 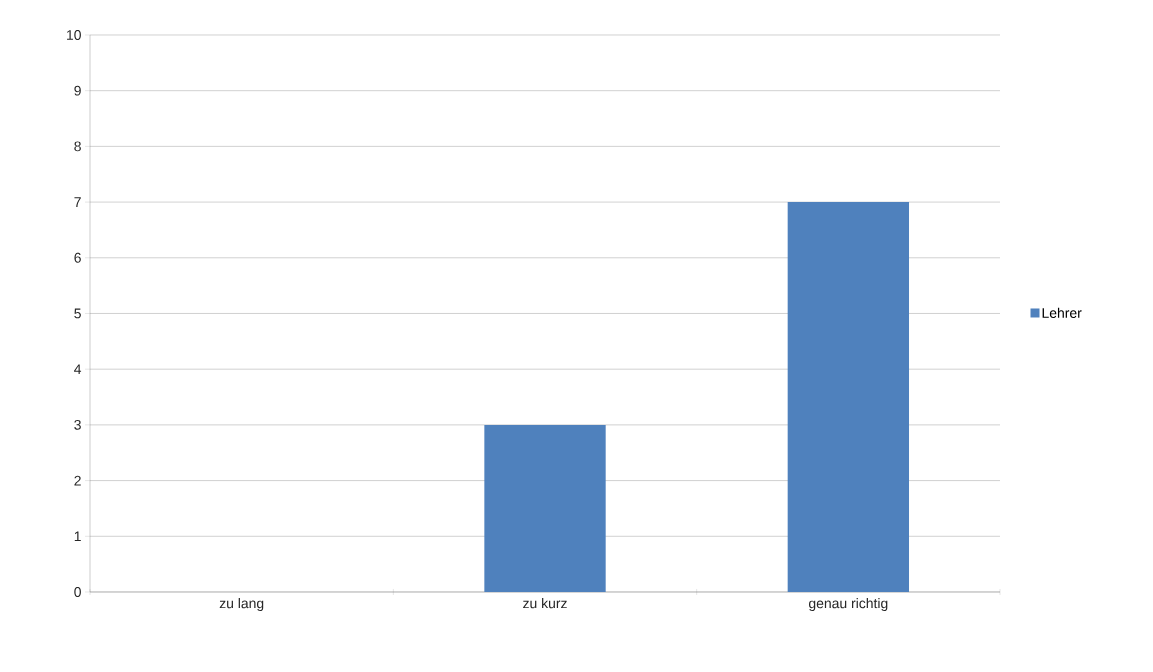 What do you see at coordinates (848, 604) in the screenshot?
I see `x-tick-label: genau richtig` at bounding box center [848, 604].